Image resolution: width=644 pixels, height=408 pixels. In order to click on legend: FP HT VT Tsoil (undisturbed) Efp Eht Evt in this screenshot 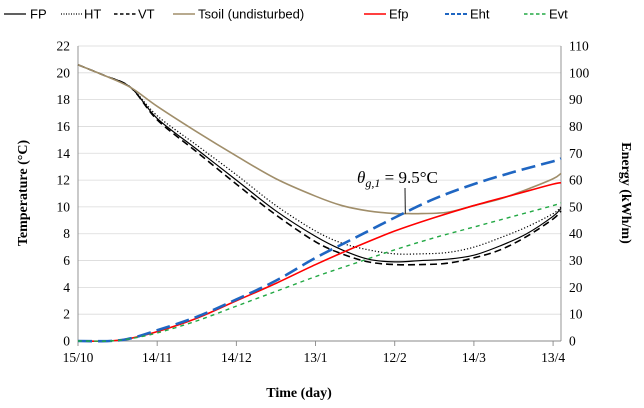, I will do `click(286, 14)`.